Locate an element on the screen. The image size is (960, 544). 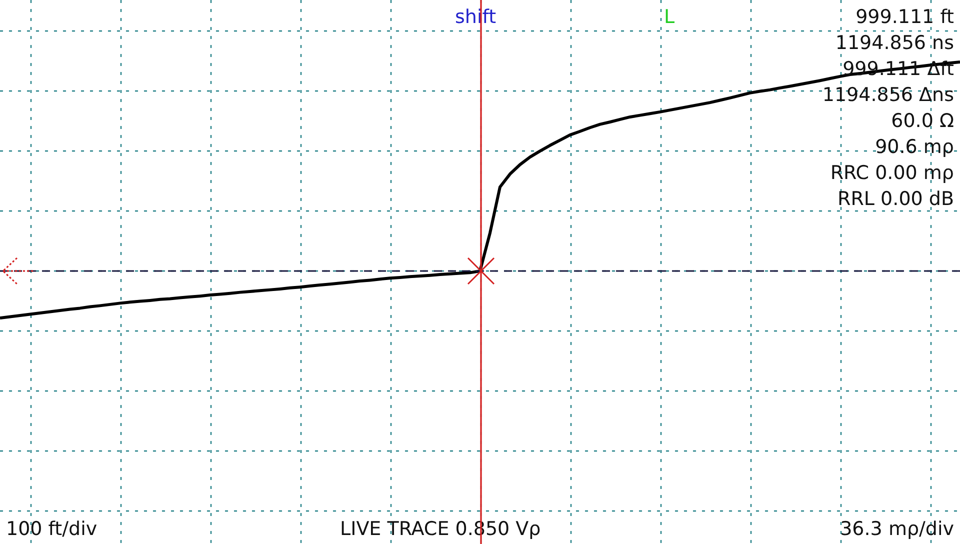
annotation: 60.0 Ω is located at coordinates (922, 121).